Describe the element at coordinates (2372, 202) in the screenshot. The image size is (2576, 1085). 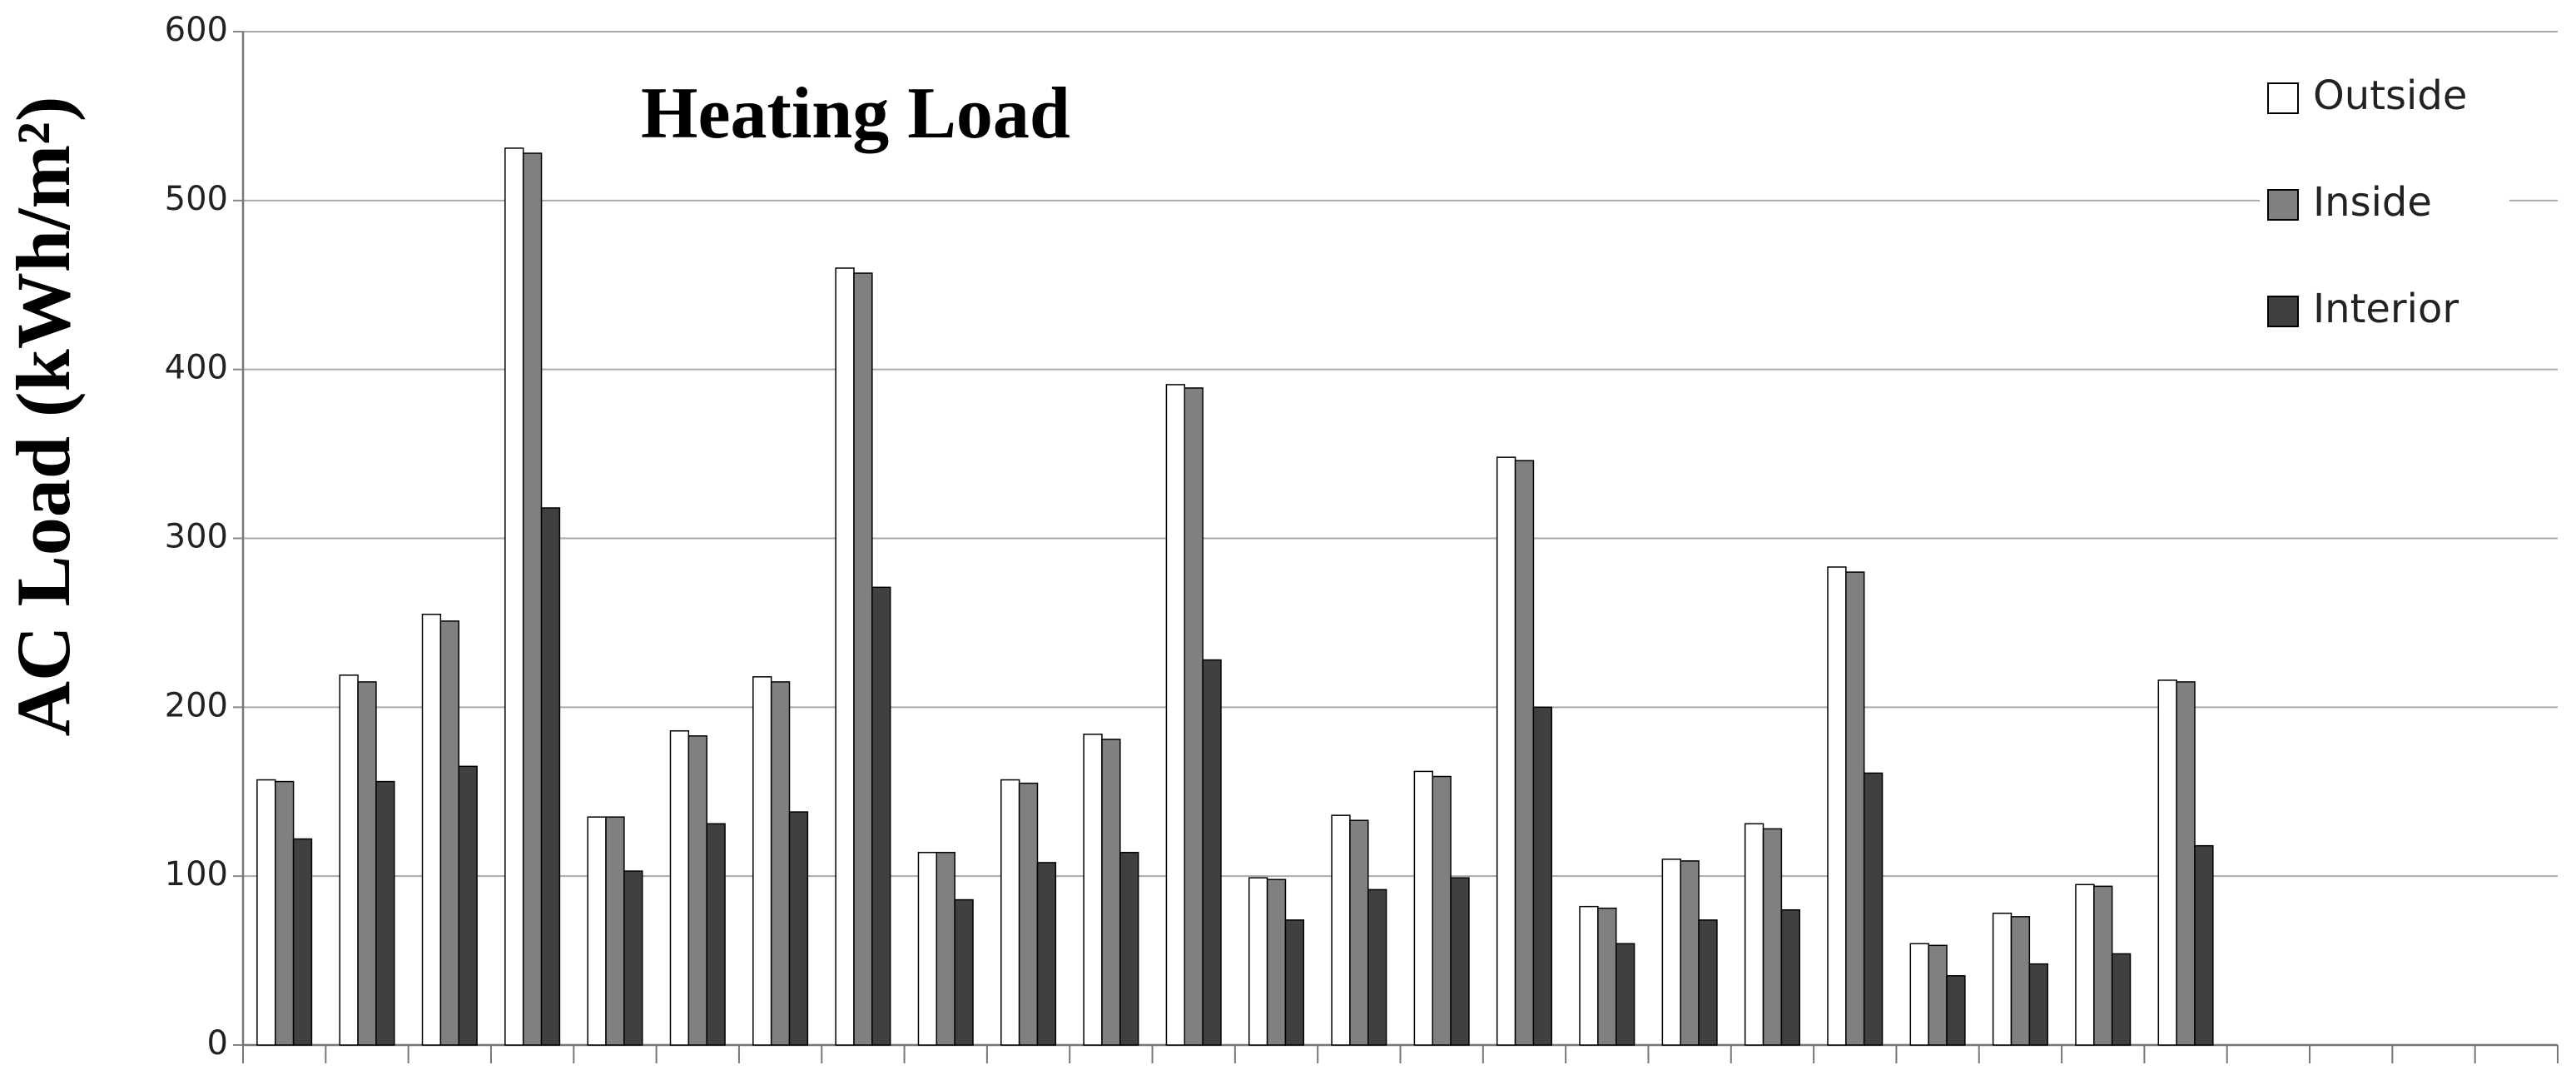
I see `legend-label: Inside` at that location.